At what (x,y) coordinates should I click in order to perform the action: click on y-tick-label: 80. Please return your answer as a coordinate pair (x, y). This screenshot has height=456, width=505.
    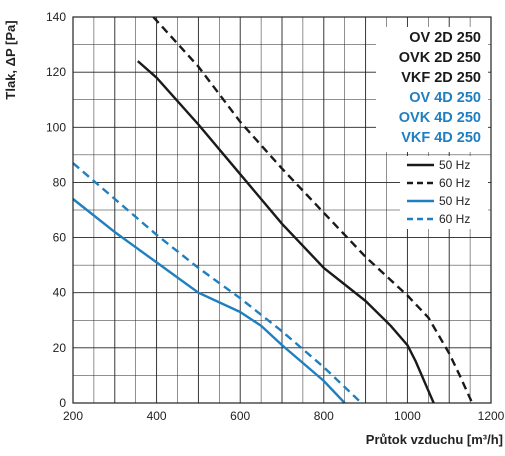
    Looking at the image, I should click on (60, 182).